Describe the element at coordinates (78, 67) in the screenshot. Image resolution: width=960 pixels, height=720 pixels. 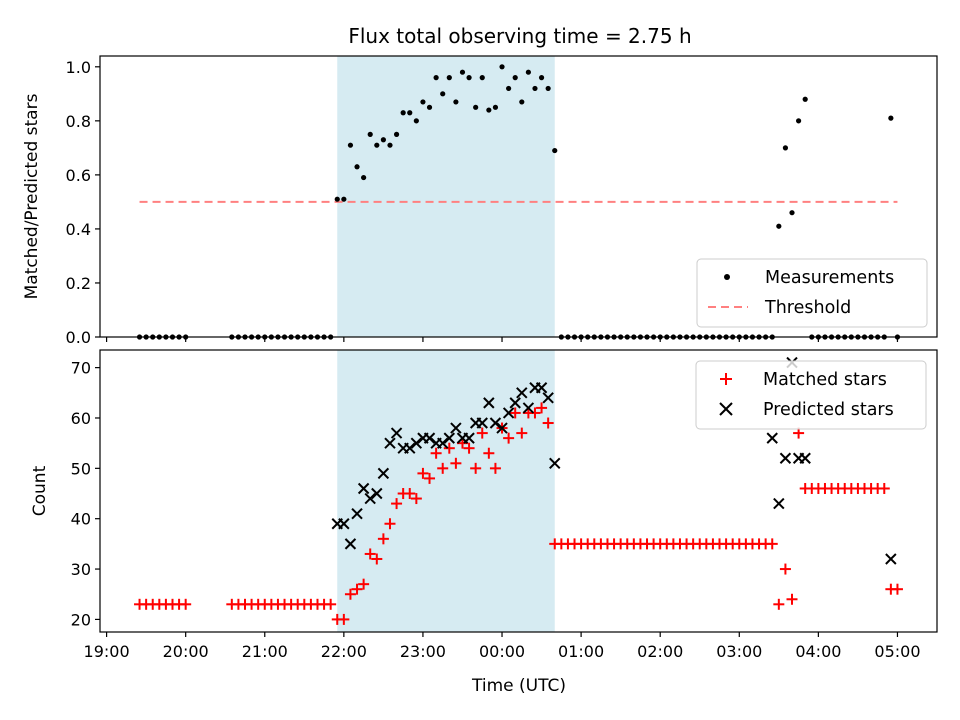
I see `y-tick-label: 1.0` at that location.